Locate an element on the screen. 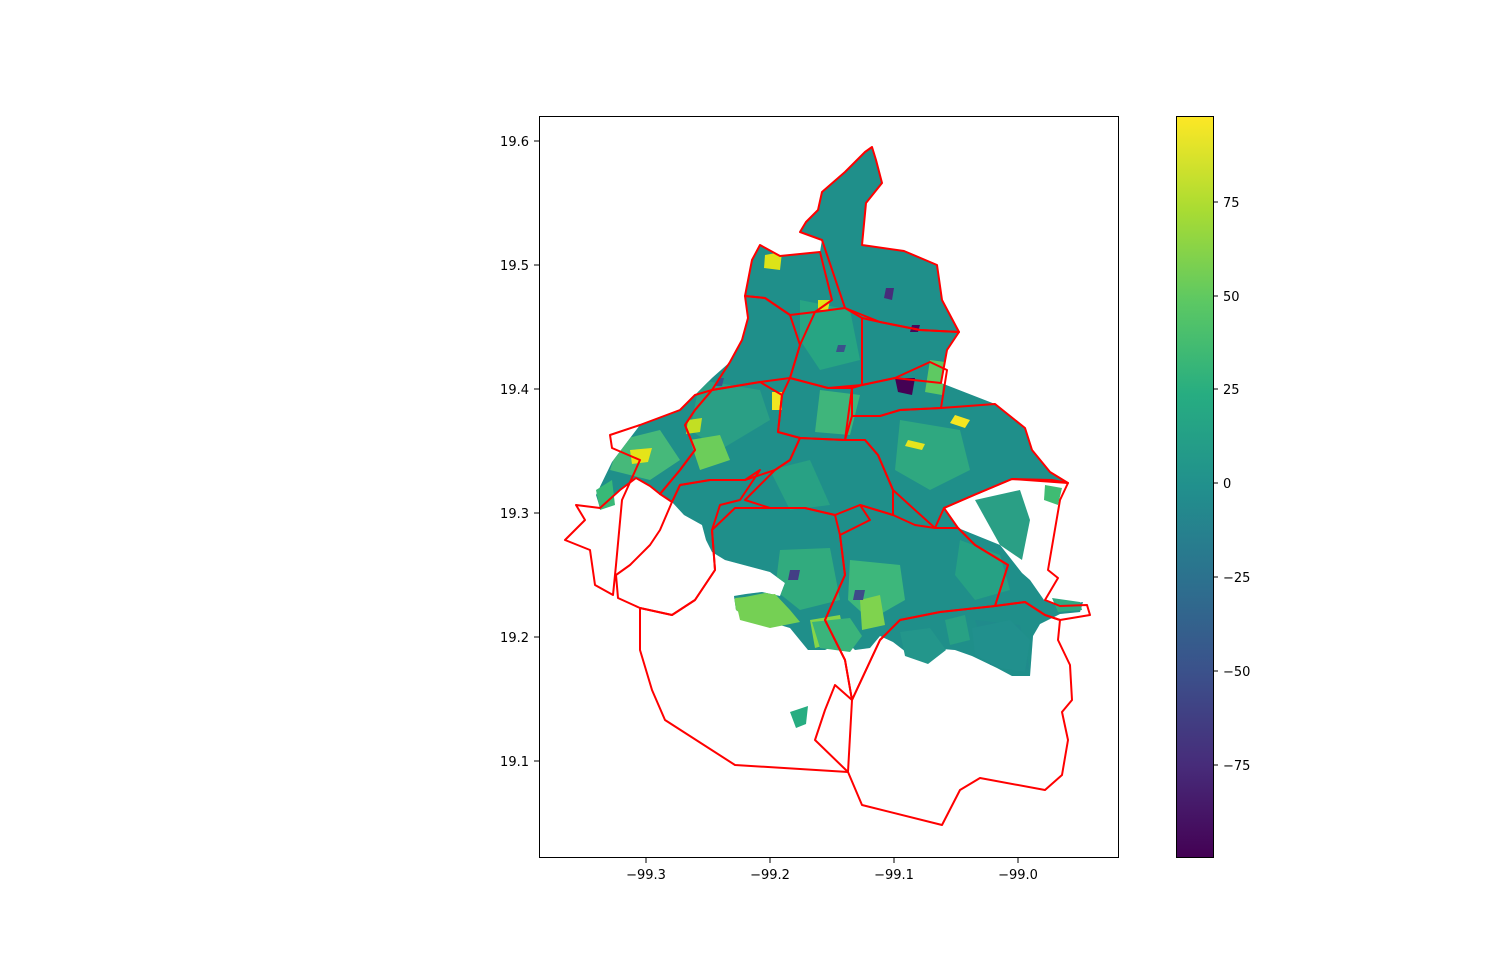  y-tick-label: 19.3 is located at coordinates (514, 514).